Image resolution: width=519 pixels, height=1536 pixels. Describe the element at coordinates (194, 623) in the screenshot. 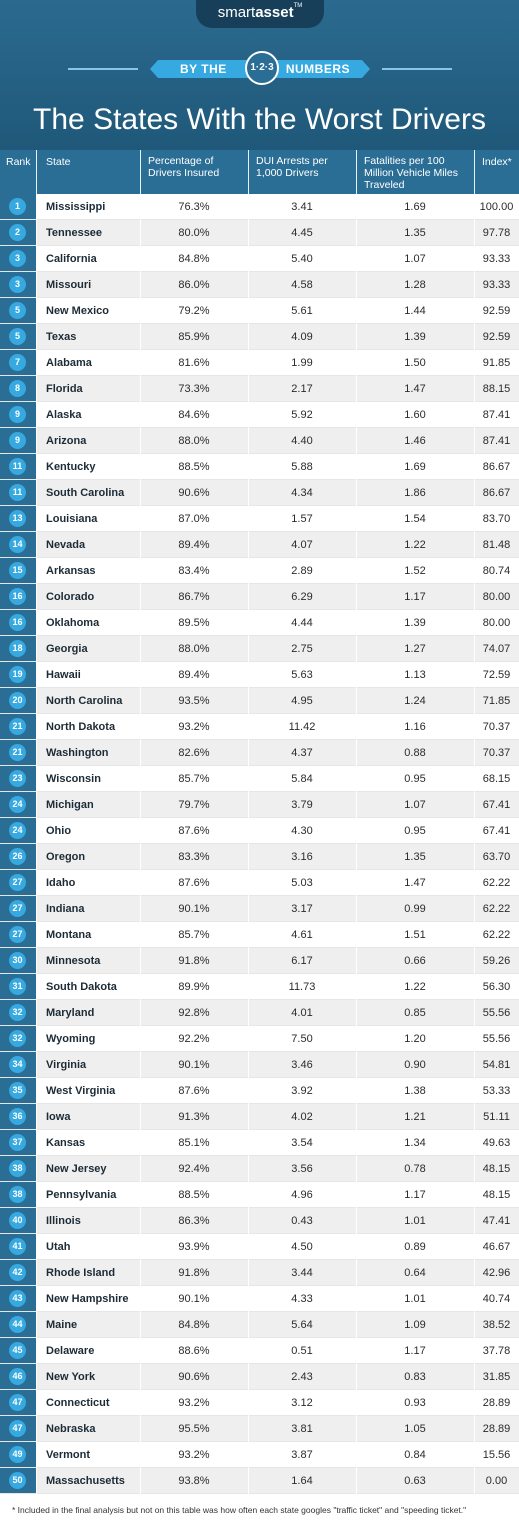

I see `insured-value: 89.5%` at that location.